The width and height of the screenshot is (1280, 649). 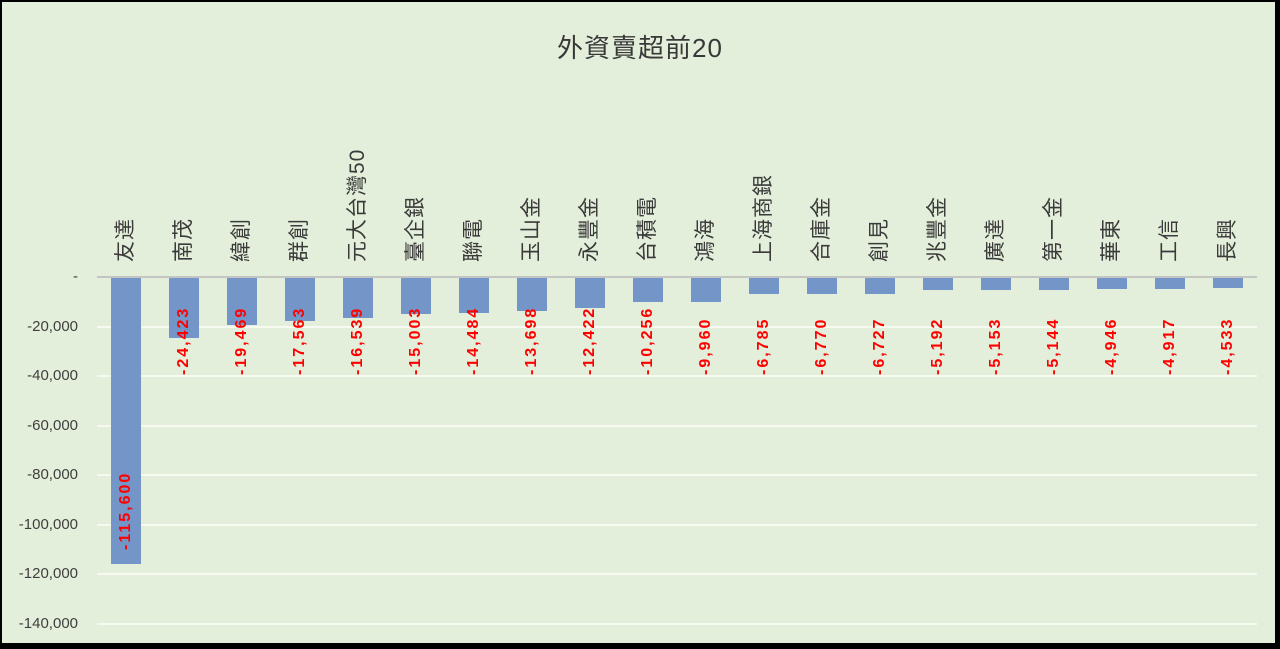 I want to click on value-label: -5,192, so click(x=937, y=346).